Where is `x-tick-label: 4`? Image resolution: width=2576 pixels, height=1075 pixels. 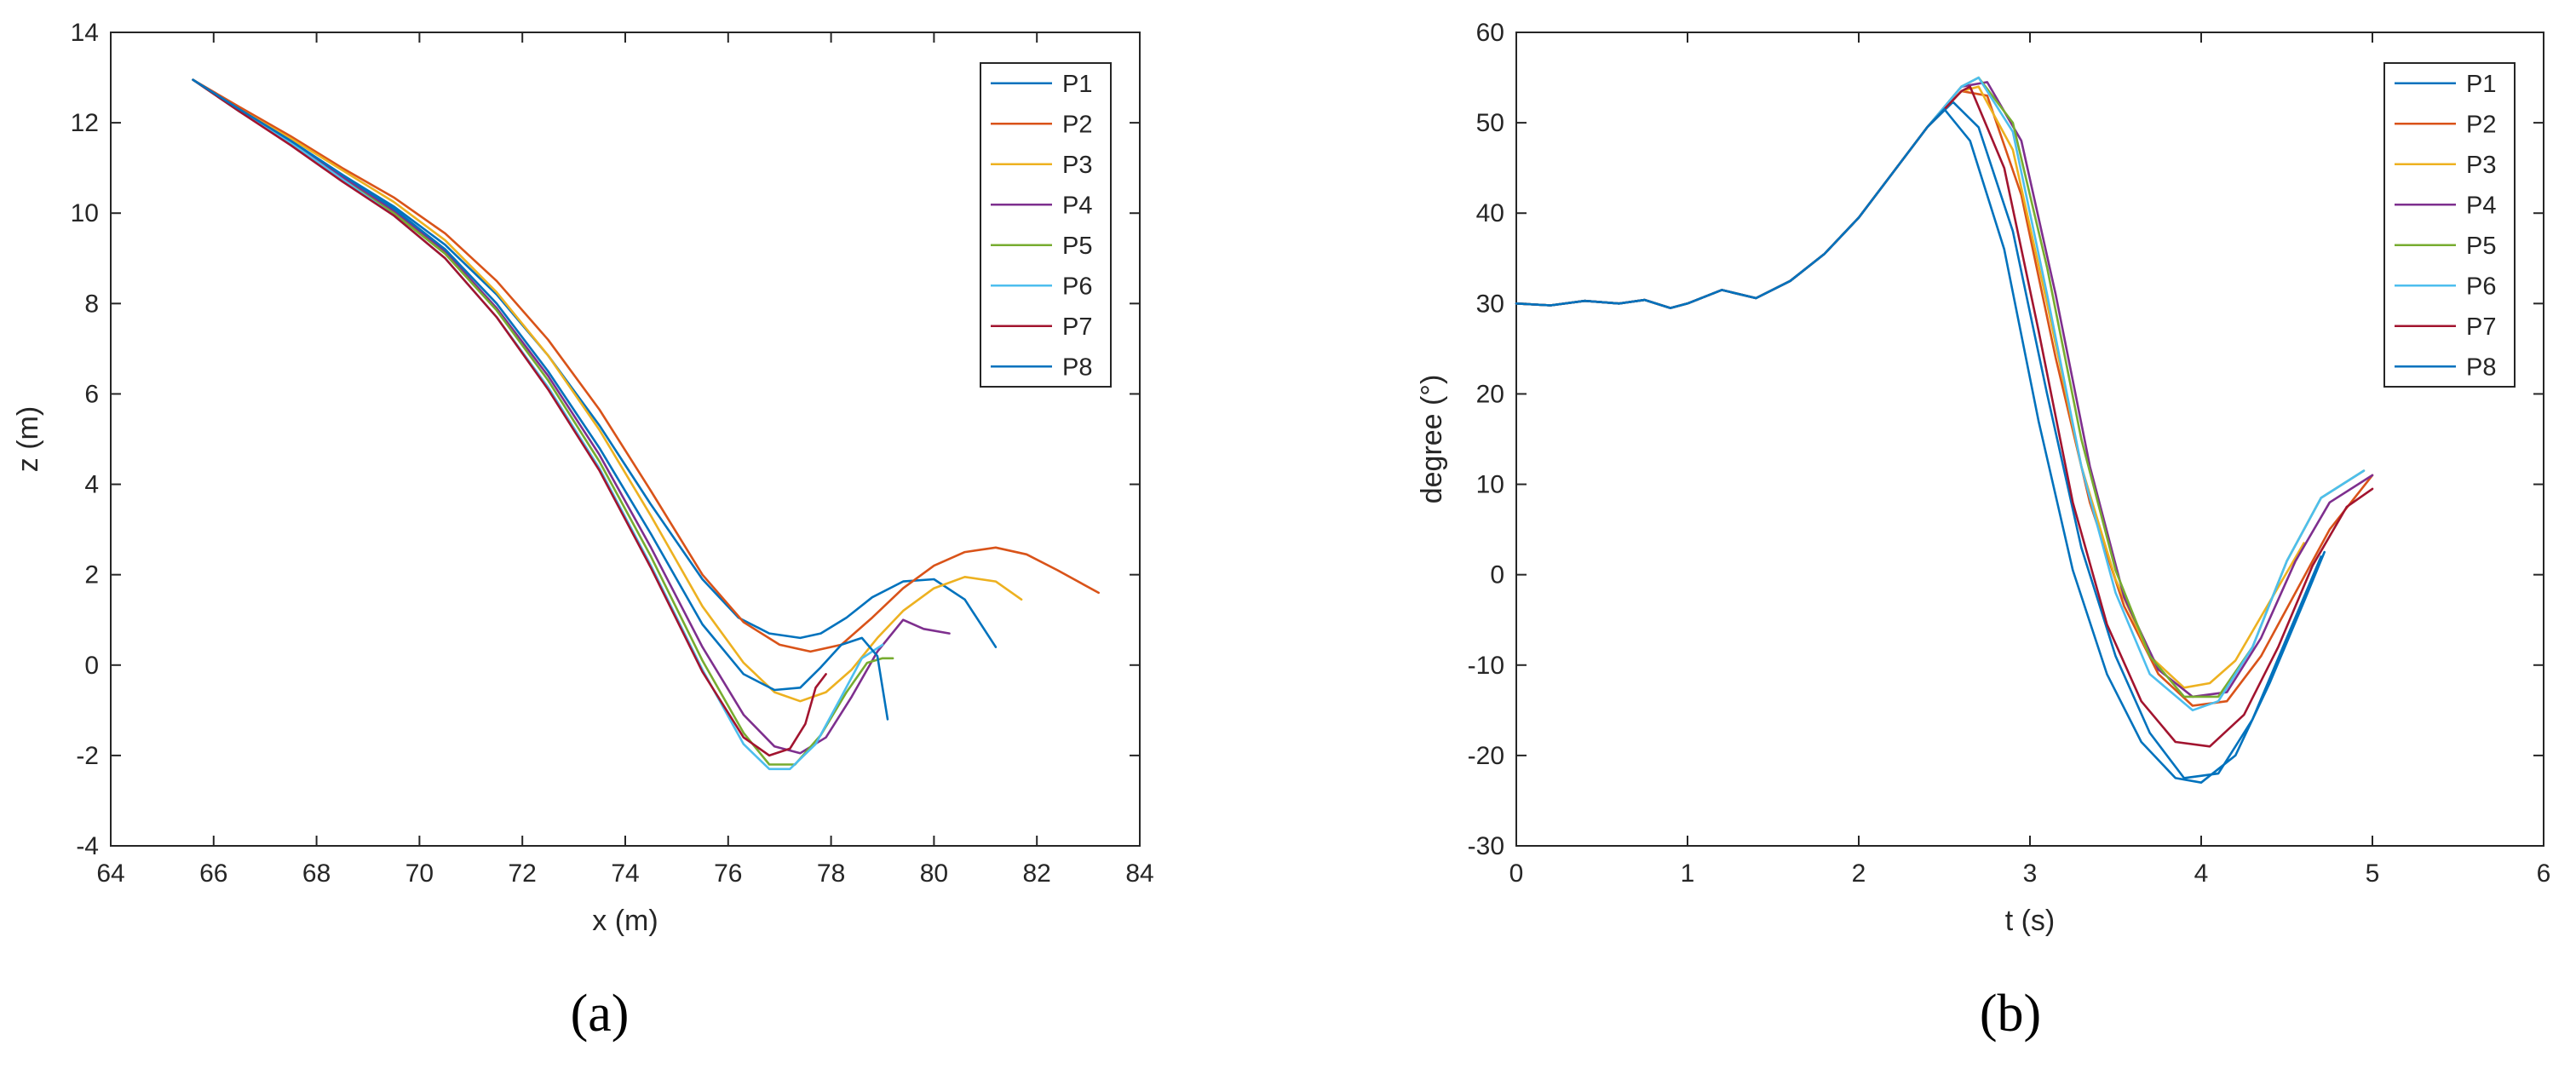
x-tick-label: 4 is located at coordinates (2201, 873).